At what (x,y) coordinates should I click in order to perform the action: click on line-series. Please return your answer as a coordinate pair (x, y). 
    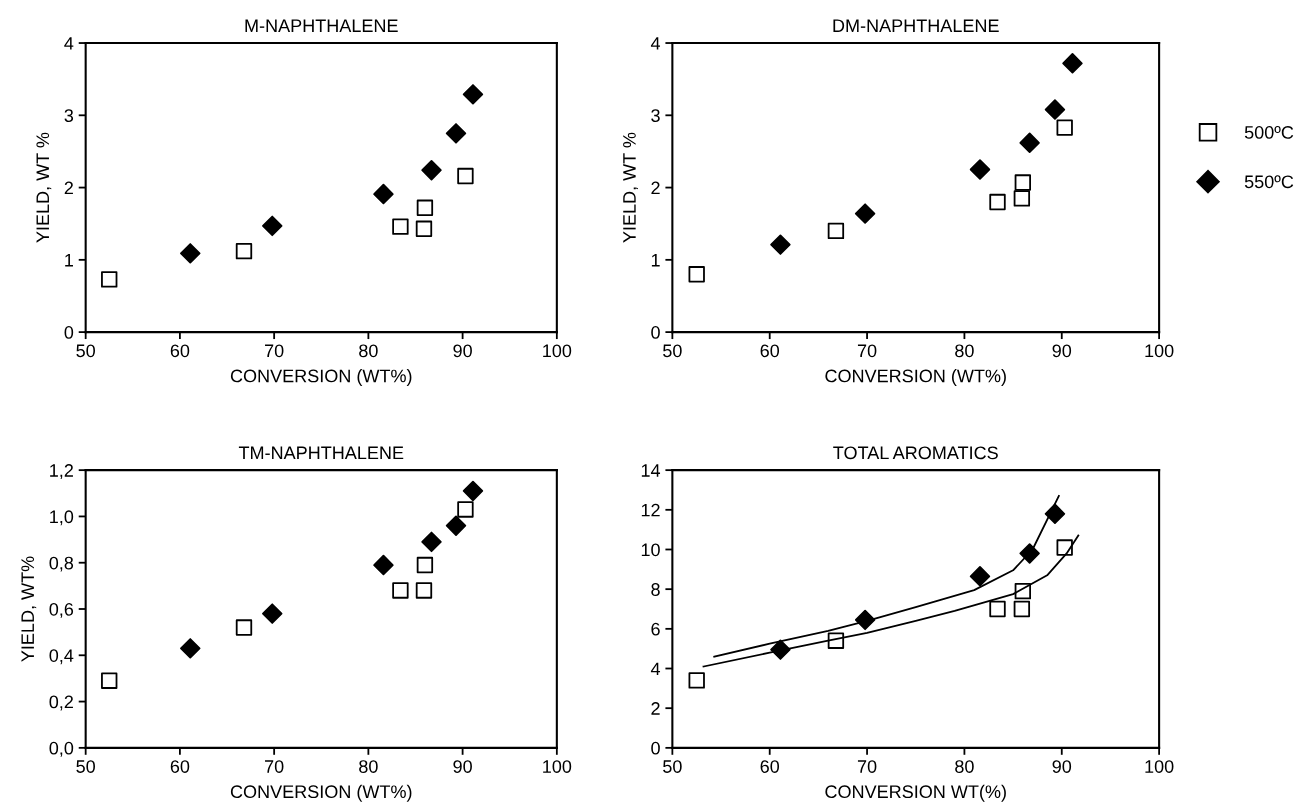
    Looking at the image, I should click on (891, 601).